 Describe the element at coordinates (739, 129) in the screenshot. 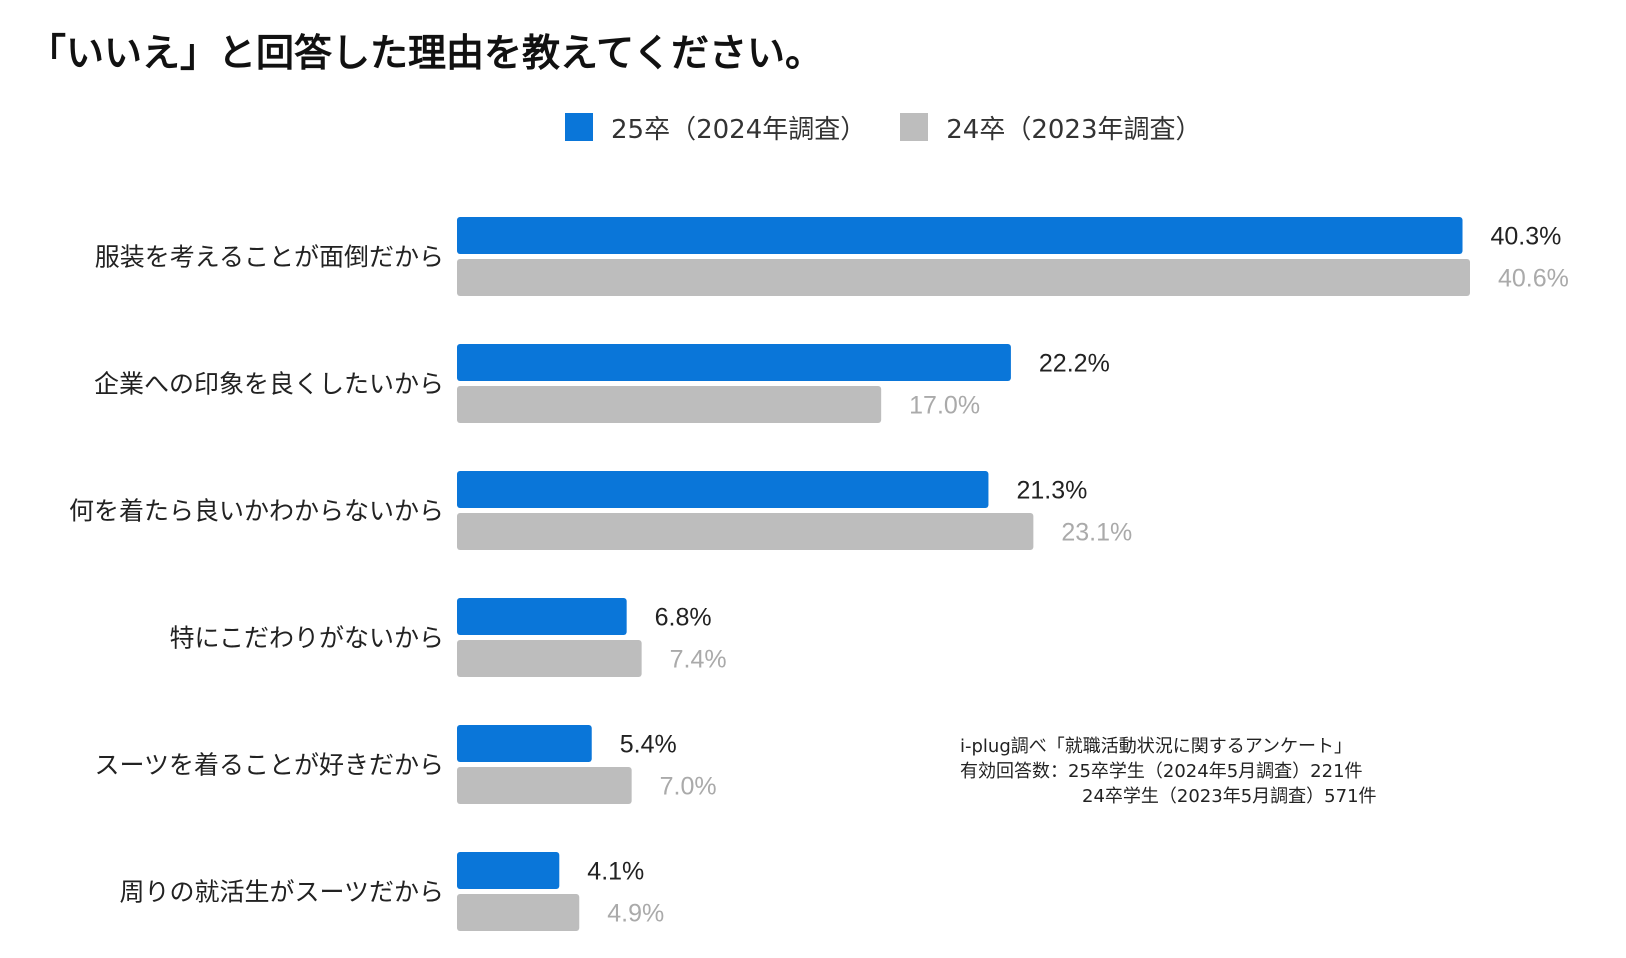

I see `legend-label-25: 25卒（2024年調査）` at that location.